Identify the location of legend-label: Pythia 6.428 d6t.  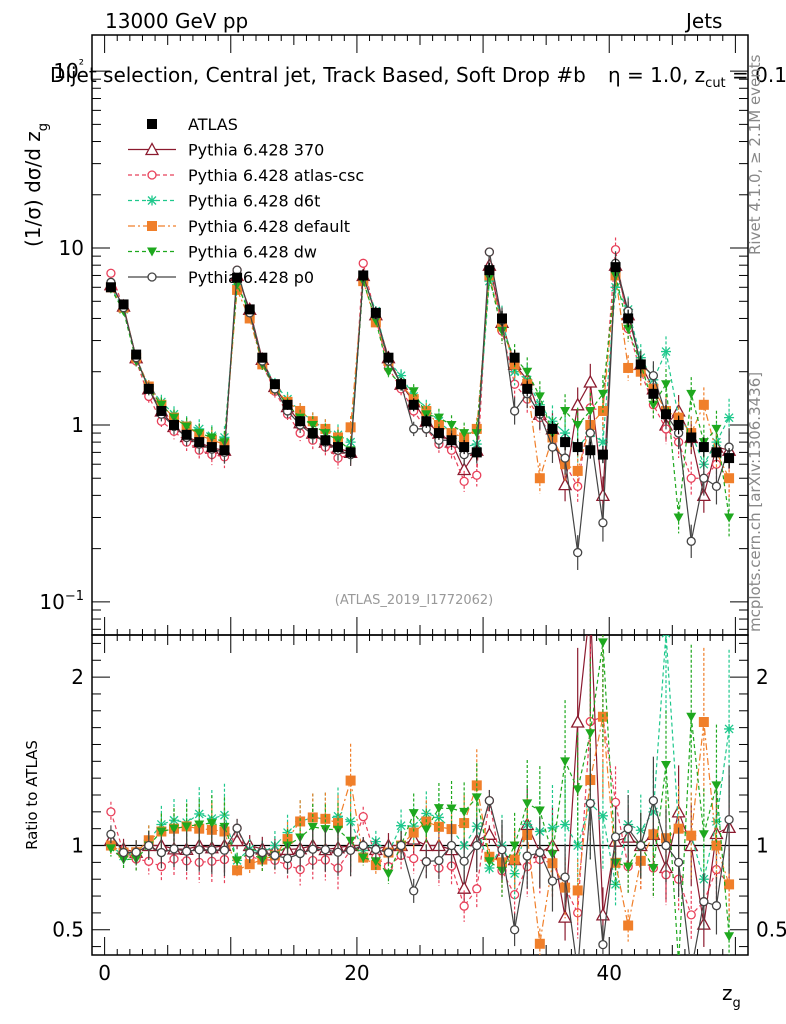
(254, 201).